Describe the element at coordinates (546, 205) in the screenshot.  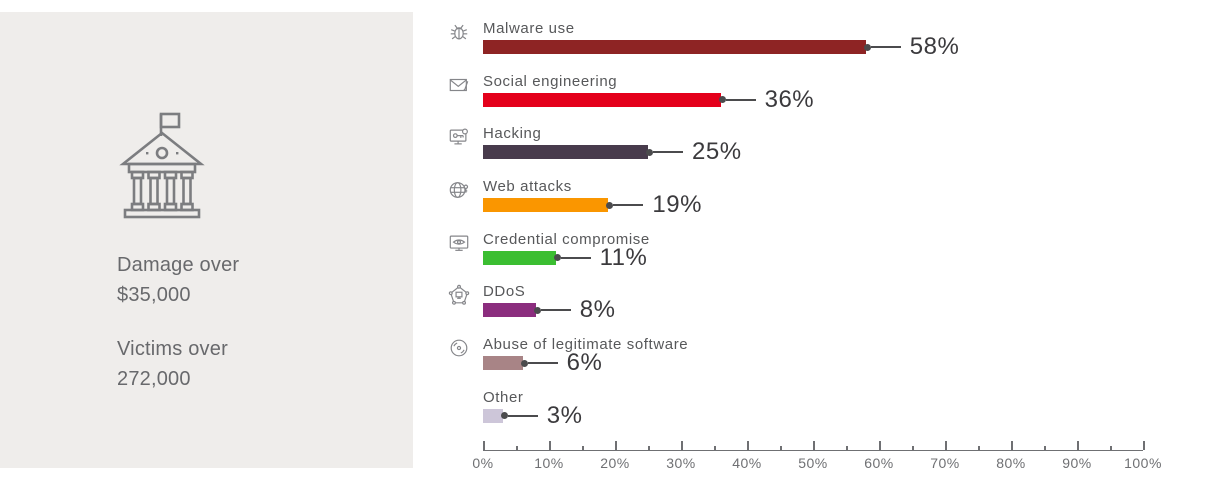
I see `bar-web-attacks` at that location.